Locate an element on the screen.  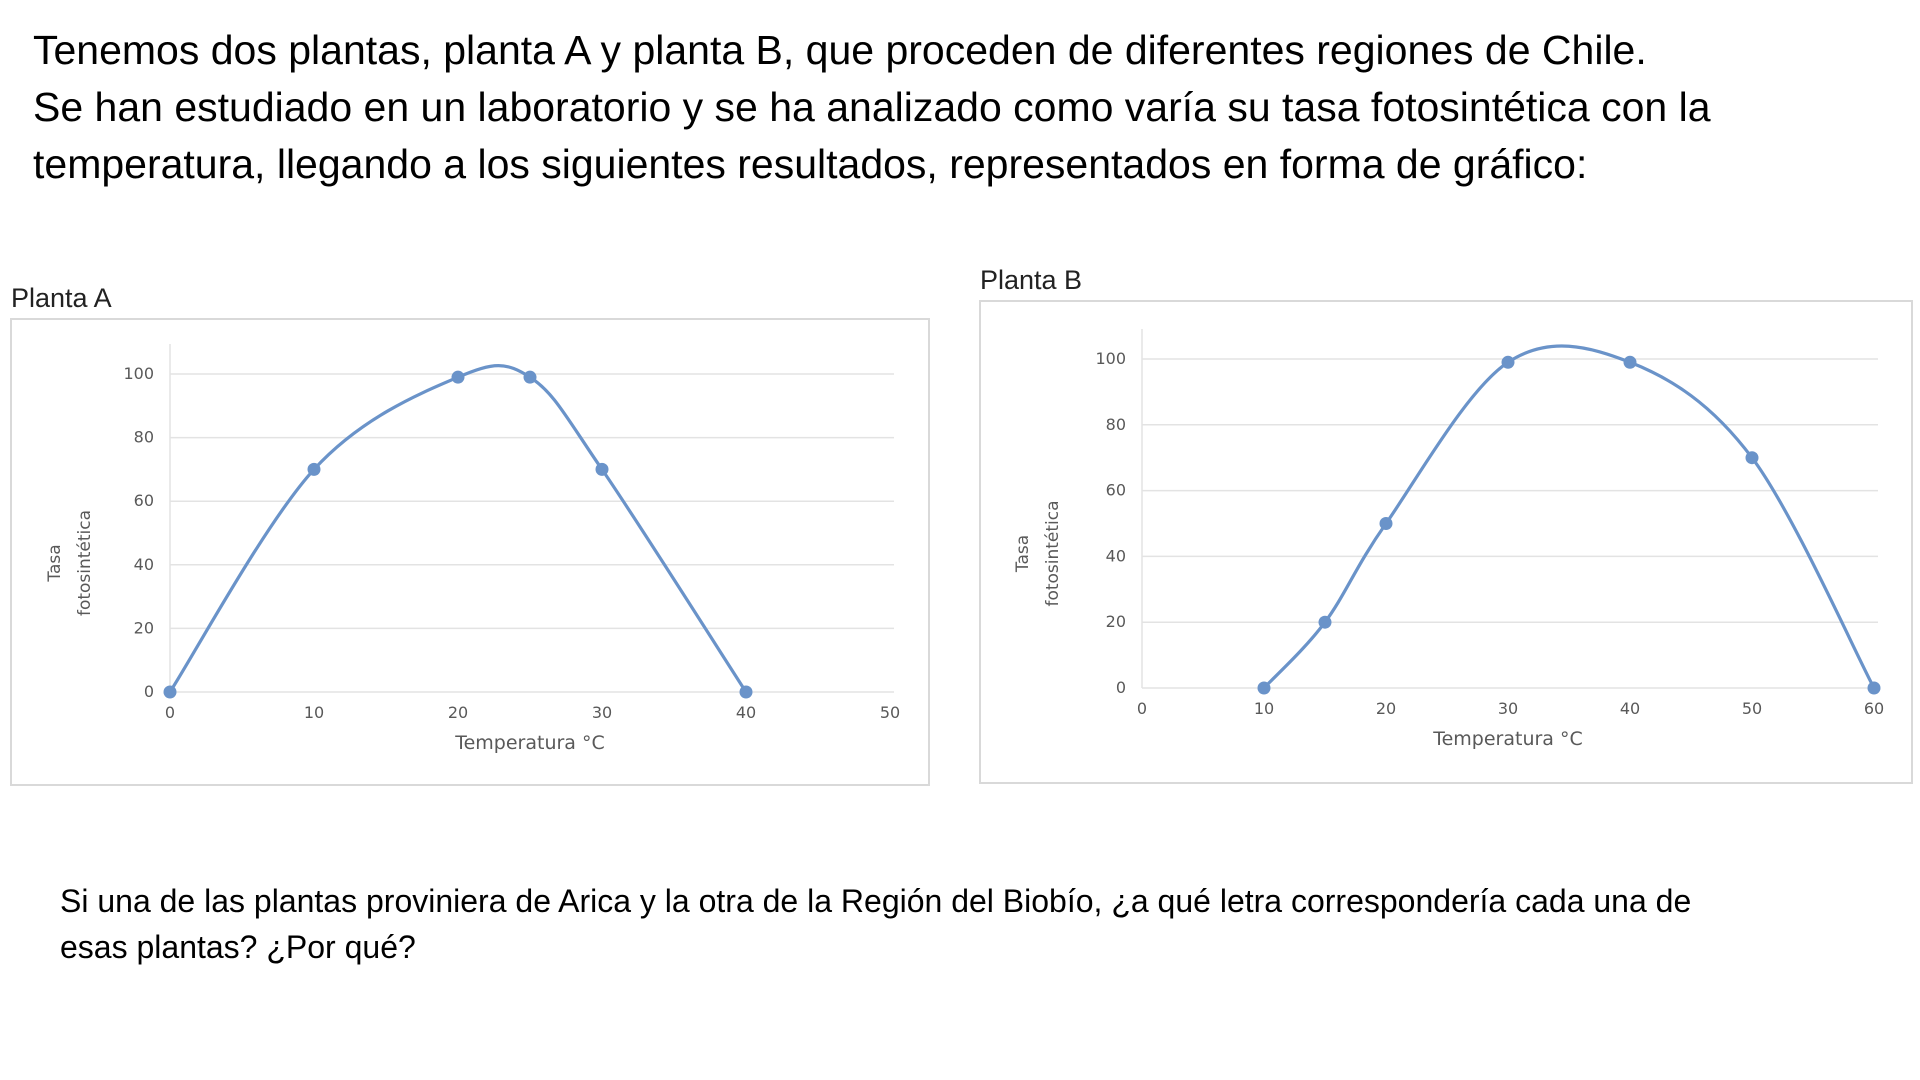
chart-a-y-tick-label: 40 is located at coordinates (144, 564).